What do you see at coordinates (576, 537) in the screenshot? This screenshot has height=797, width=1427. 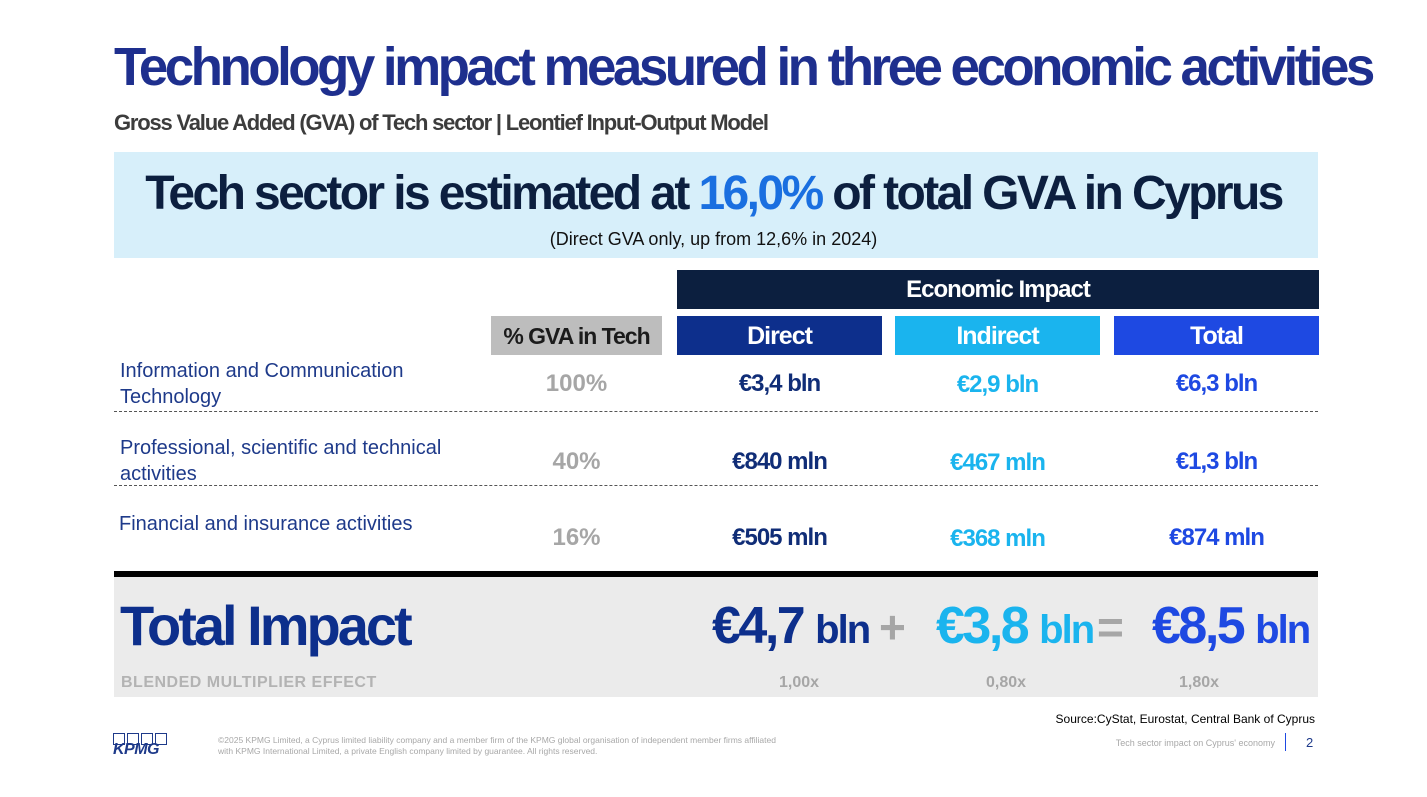 I see `cell-gva-financial: 16%` at bounding box center [576, 537].